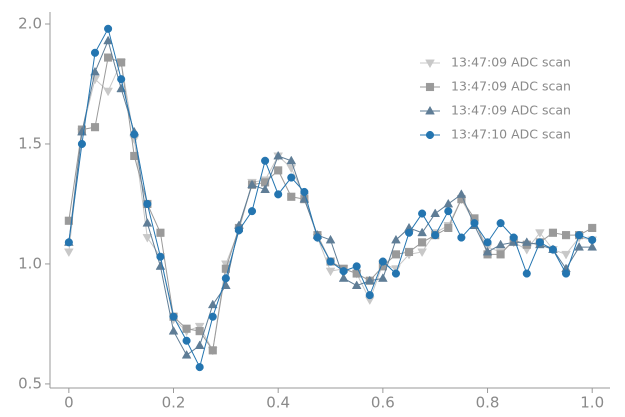 The width and height of the screenshot is (625, 417). I want to click on y-tick-label: 0.5, so click(30, 383).